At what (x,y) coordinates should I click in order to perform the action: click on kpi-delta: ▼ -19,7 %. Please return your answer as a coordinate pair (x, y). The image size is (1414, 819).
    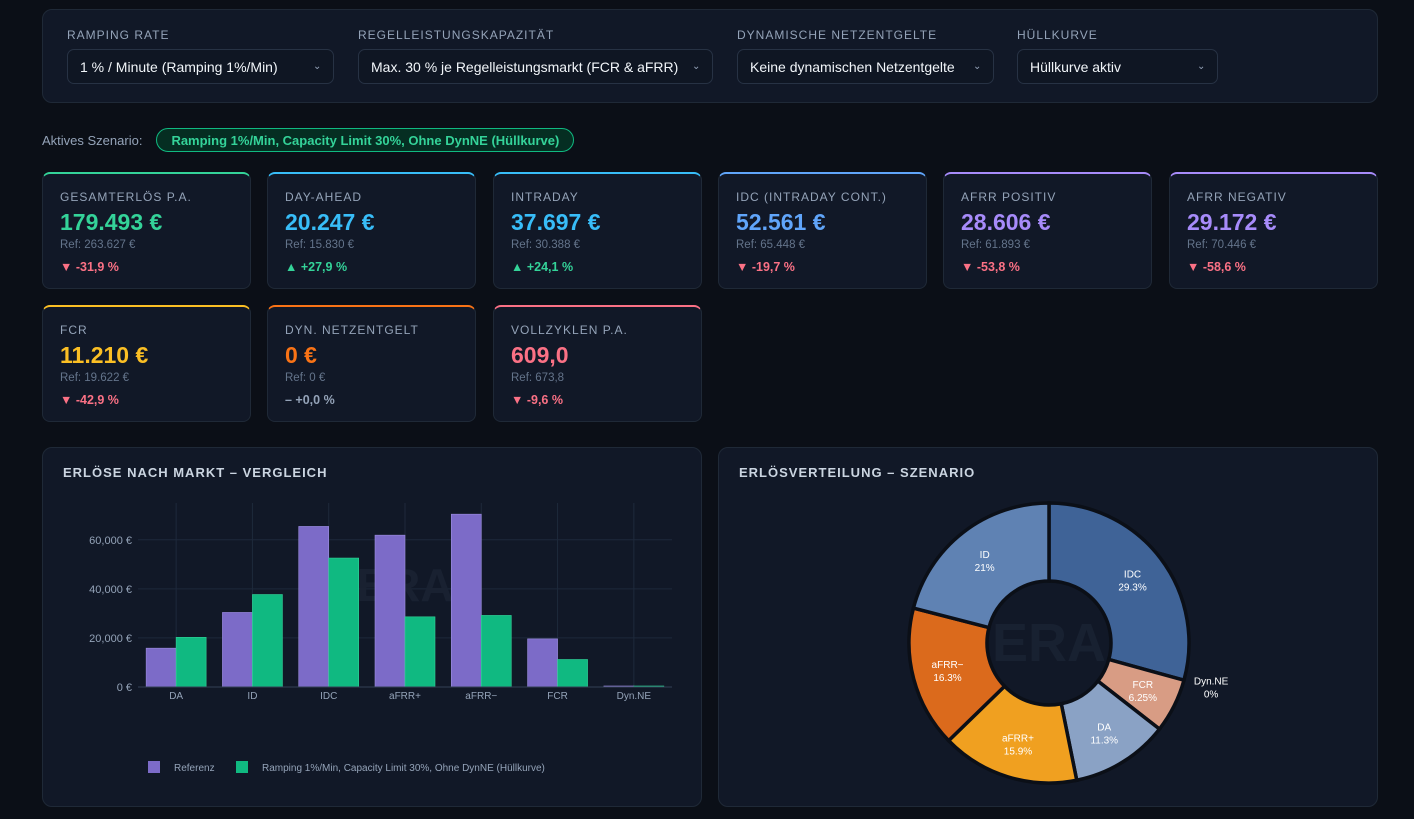
    Looking at the image, I should click on (765, 267).